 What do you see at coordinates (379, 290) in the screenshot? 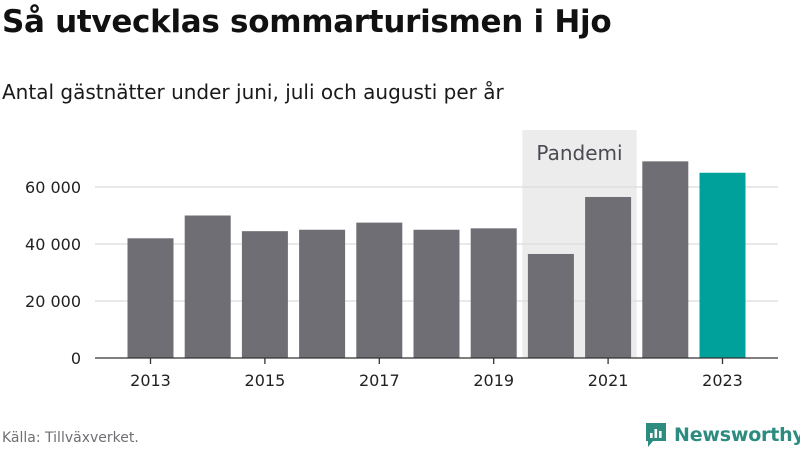
I see `bar-2017` at bounding box center [379, 290].